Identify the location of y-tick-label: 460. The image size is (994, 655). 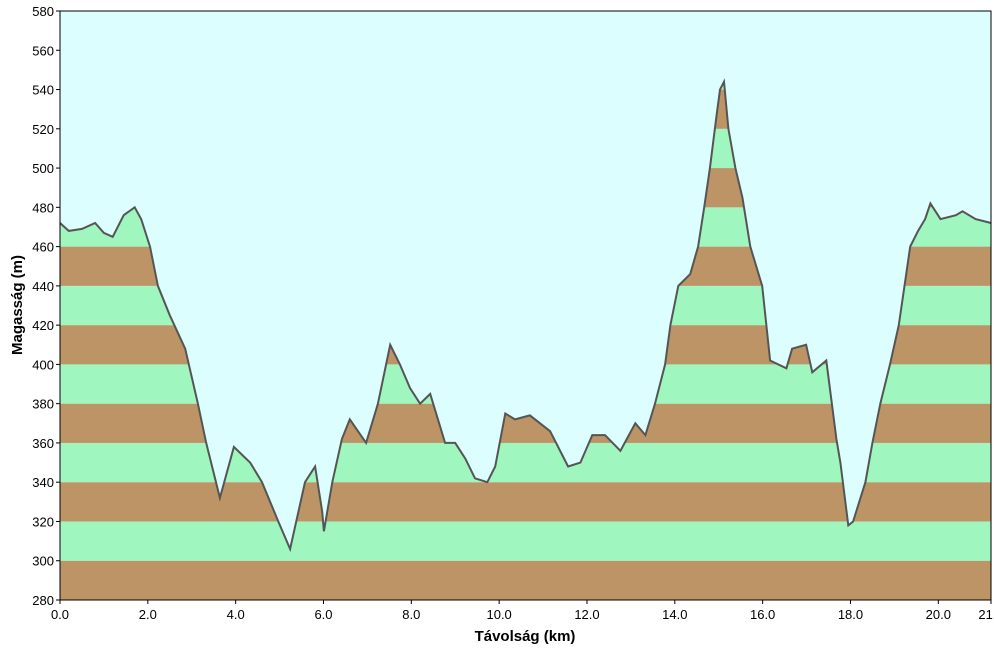
(43, 247).